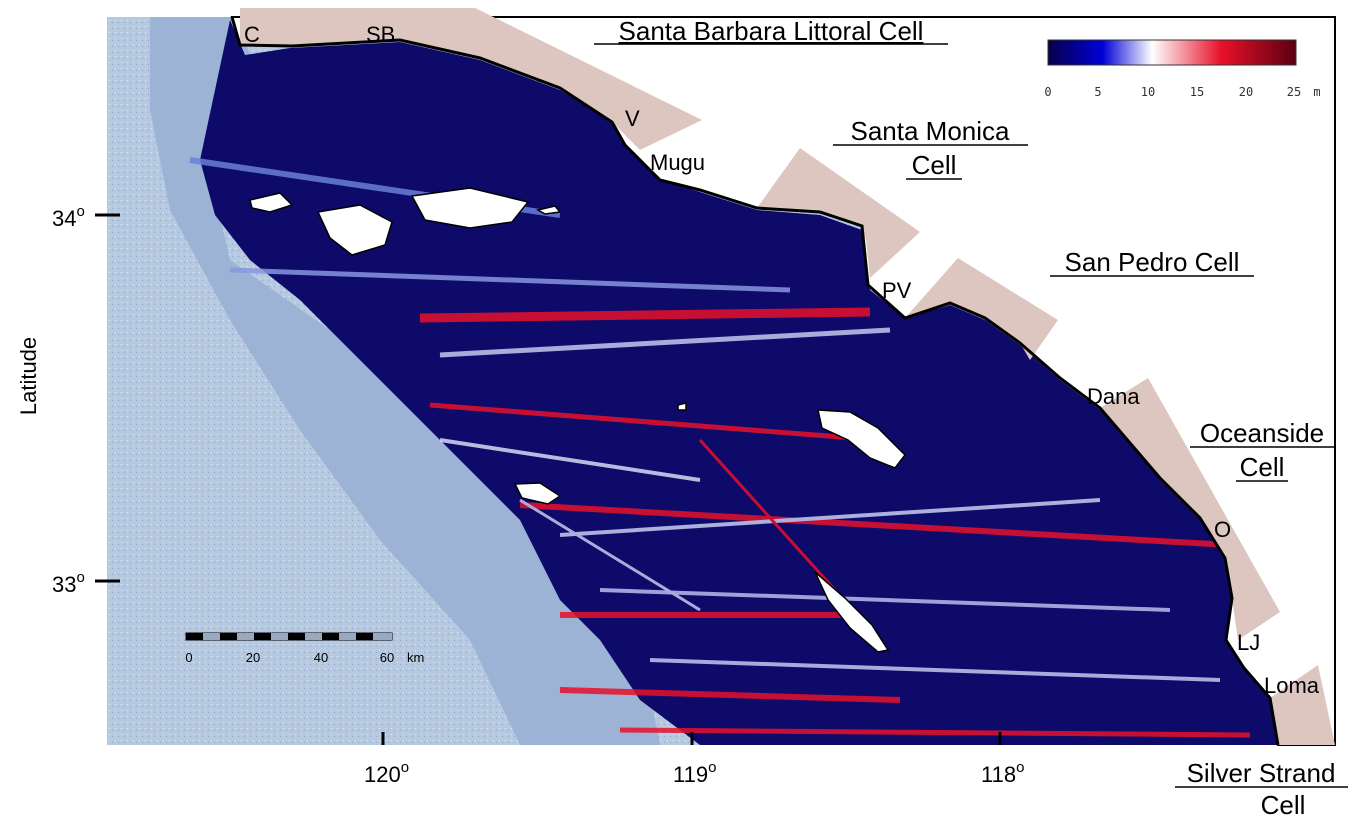  What do you see at coordinates (1047, 92) in the screenshot?
I see `colorbar-tick-label: 0` at bounding box center [1047, 92].